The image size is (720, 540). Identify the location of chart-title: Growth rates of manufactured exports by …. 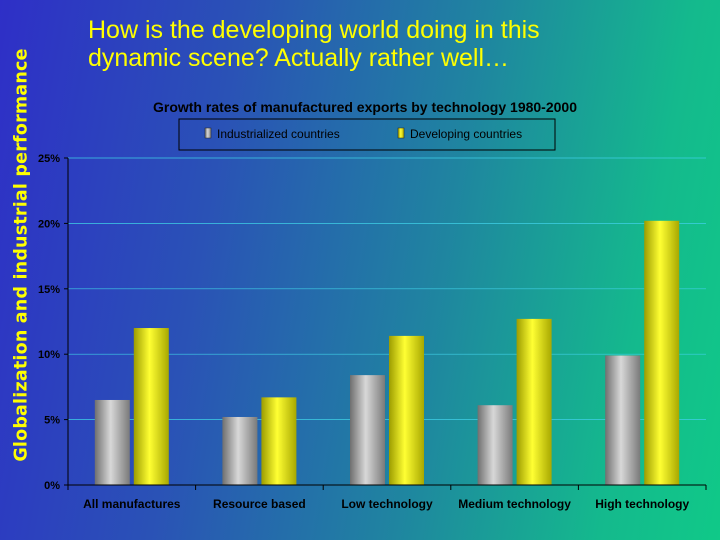
(365, 107).